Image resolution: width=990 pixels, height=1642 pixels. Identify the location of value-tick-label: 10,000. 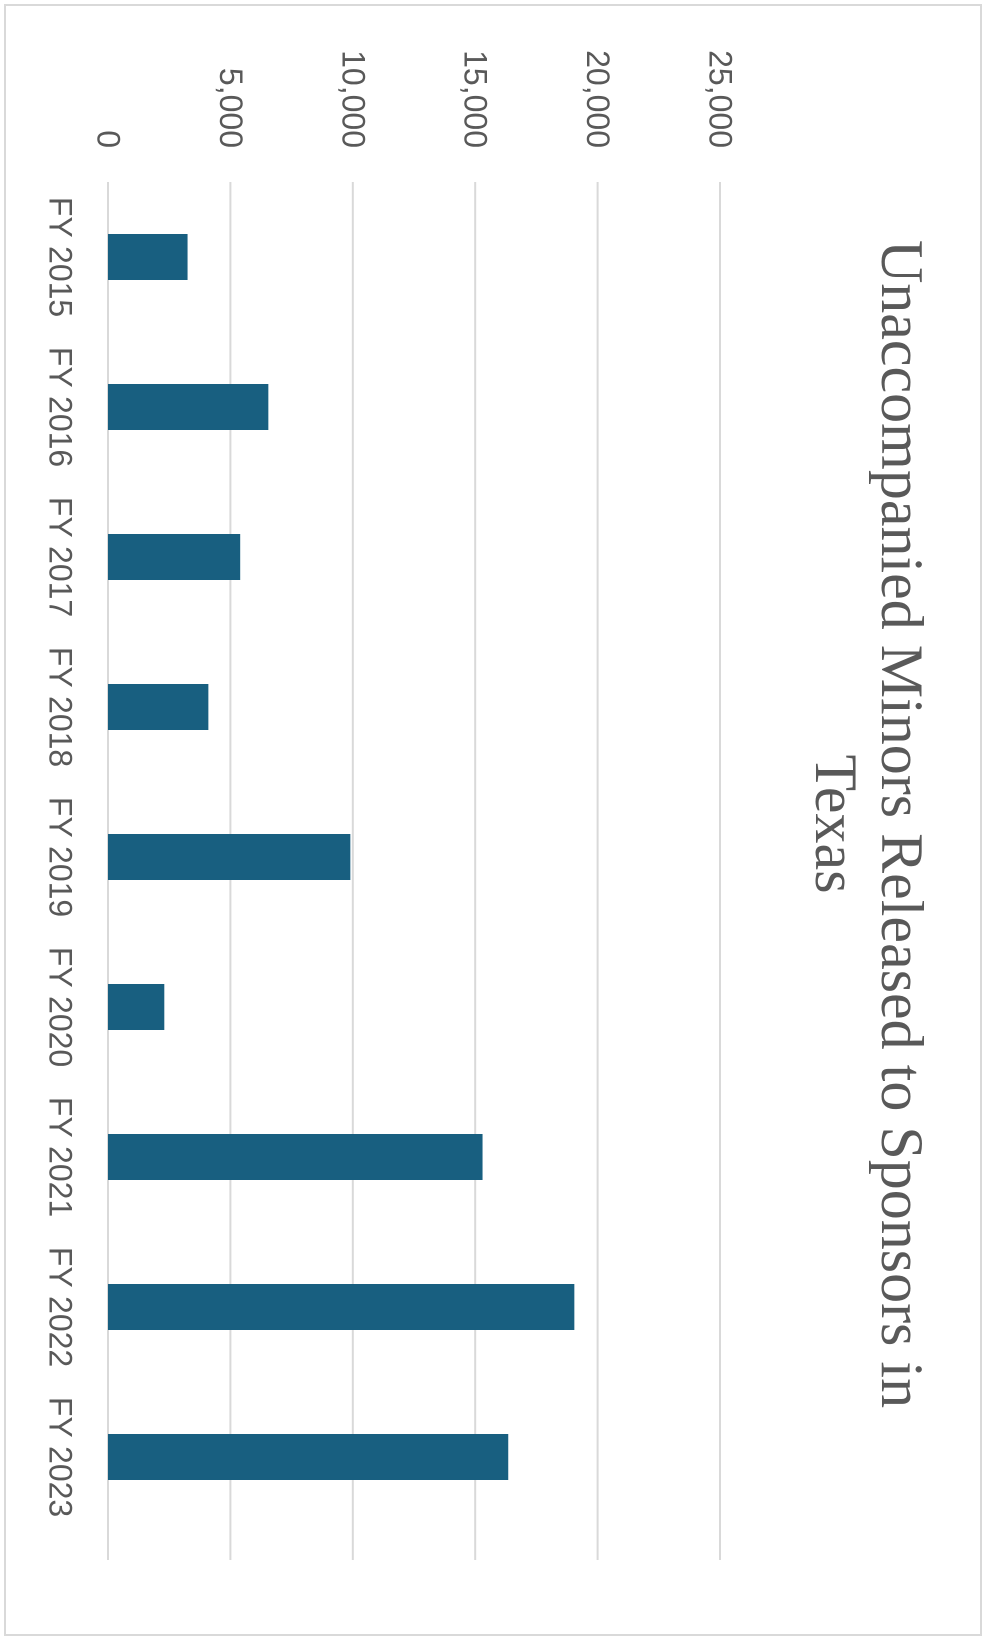
(353, 99).